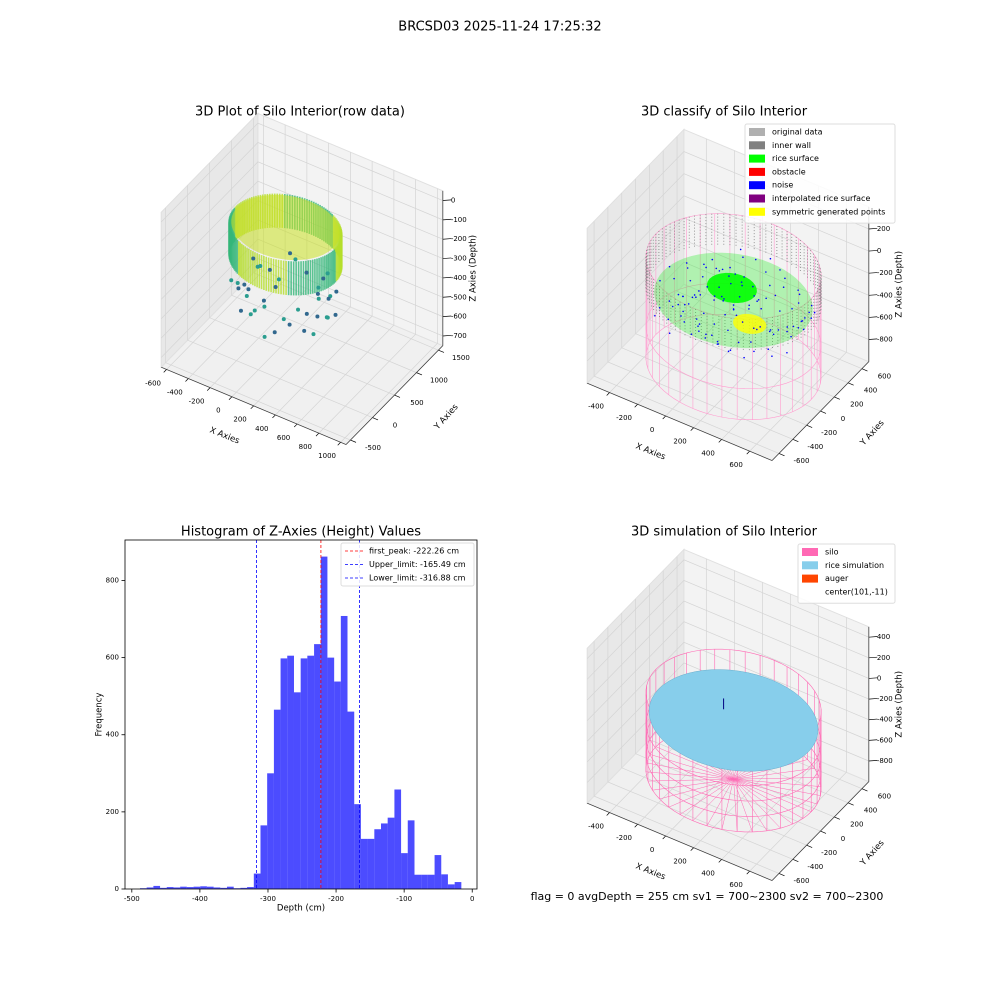 This screenshot has height=1000, width=1000. I want to click on z-axis-label: Z Axies (Depth), so click(899, 284).